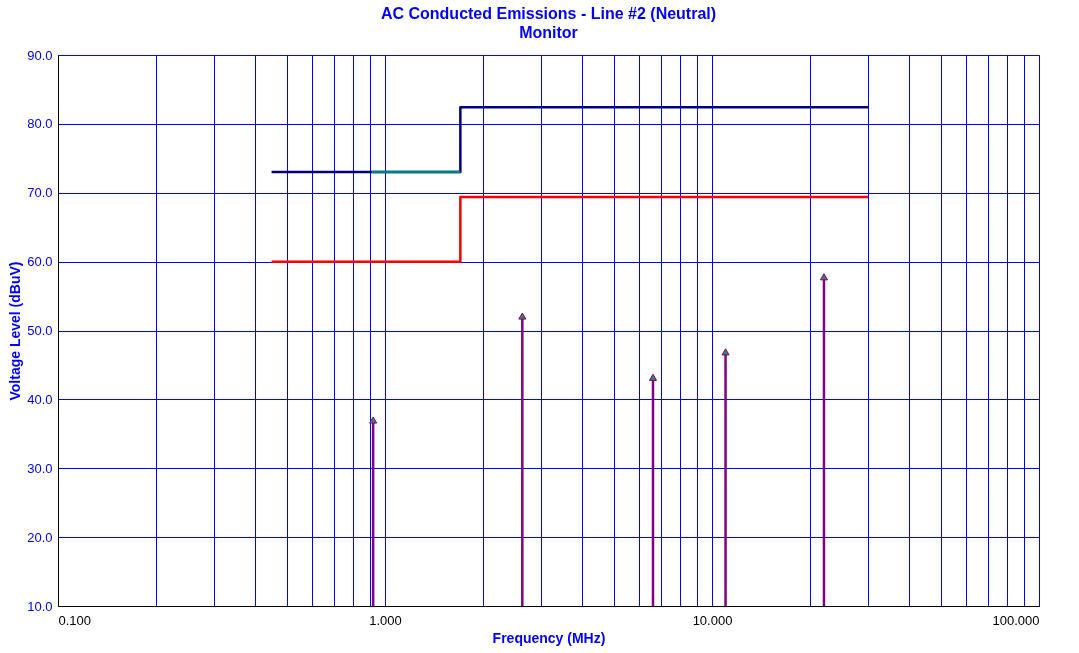 The image size is (1079, 653). Describe the element at coordinates (385, 620) in the screenshot. I see `x-tick-label: 1.000` at that location.